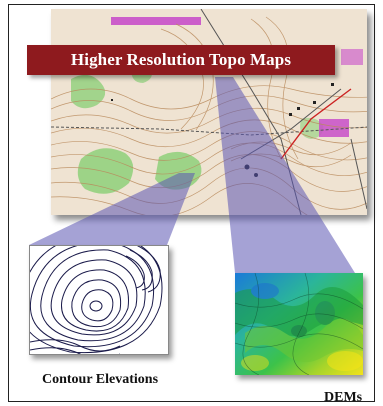 This screenshot has height=406, width=383. Describe the element at coordinates (100, 379) in the screenshot. I see `contour-elevations-label: Contour Elevations` at that location.